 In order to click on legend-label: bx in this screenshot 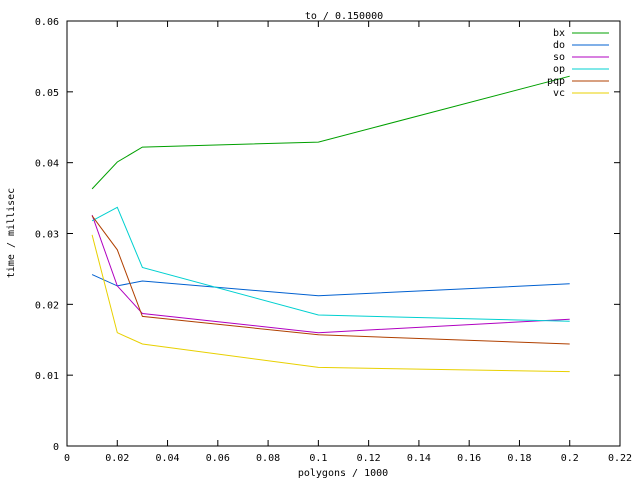, I will do `click(559, 33)`.